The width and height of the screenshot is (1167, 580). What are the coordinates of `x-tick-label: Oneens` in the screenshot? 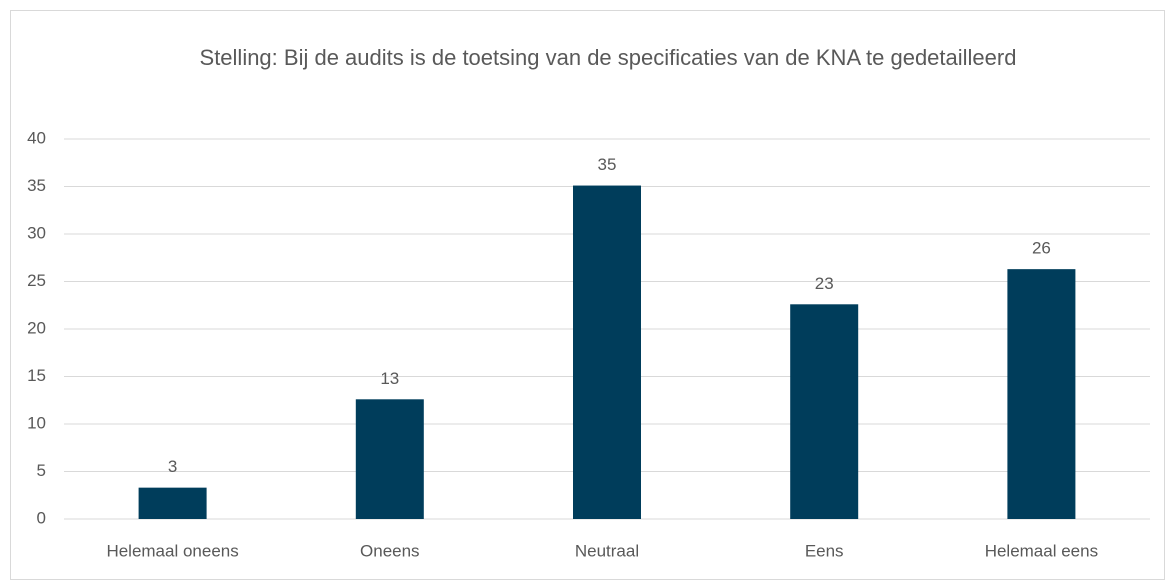 It's located at (390, 550).